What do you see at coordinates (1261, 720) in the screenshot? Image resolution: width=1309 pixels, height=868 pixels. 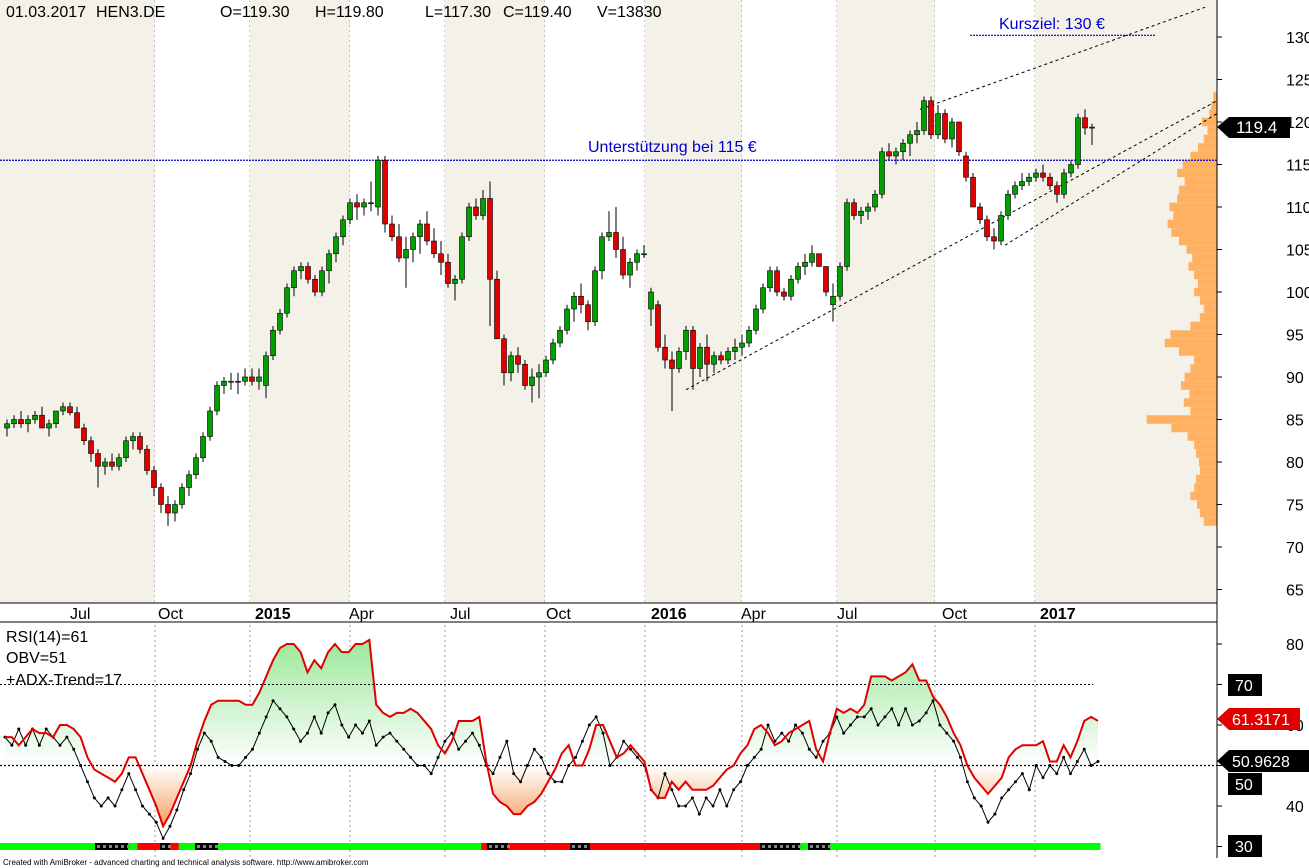 I see `svg-text: 61.3171` at bounding box center [1261, 720].